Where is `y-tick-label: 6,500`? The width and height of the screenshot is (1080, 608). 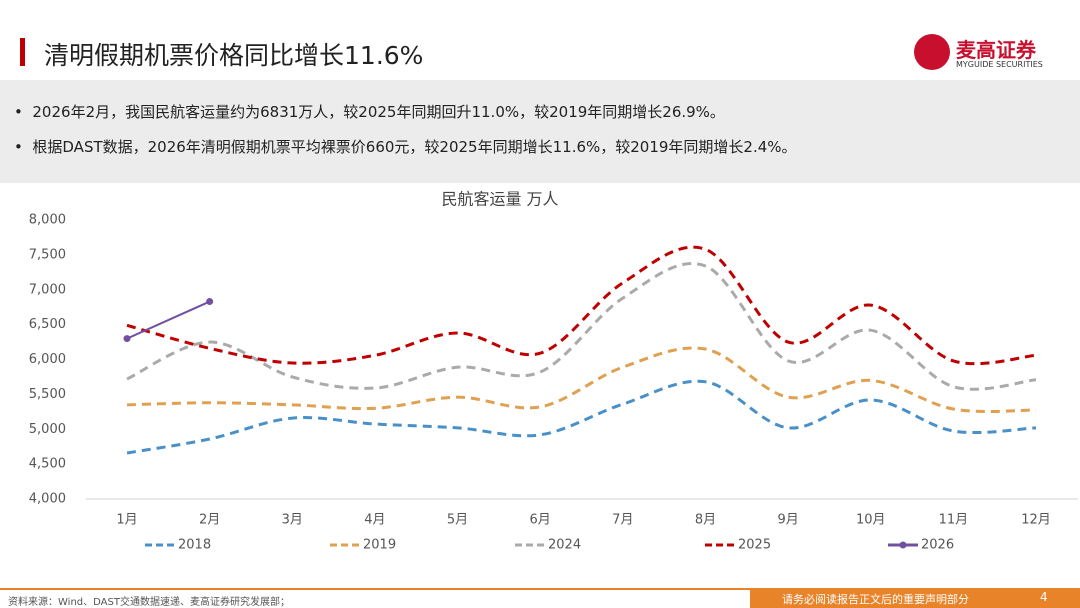 y-tick-label: 6,500 is located at coordinates (47, 324).